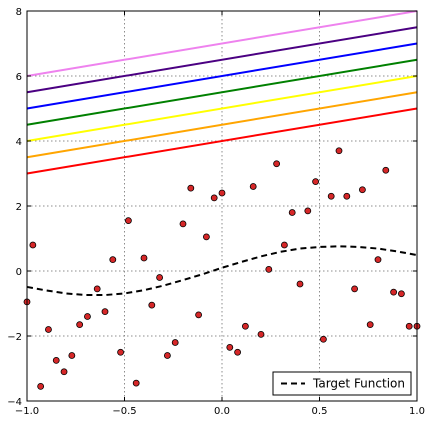  I want to click on x-tick-label: −0.5, so click(124, 411).